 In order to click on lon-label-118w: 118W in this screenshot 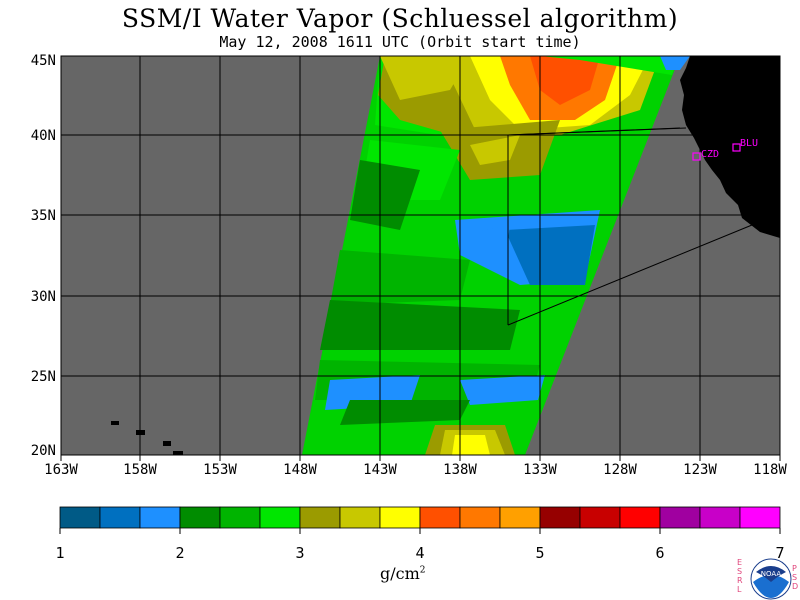, I will do `click(770, 470)`.